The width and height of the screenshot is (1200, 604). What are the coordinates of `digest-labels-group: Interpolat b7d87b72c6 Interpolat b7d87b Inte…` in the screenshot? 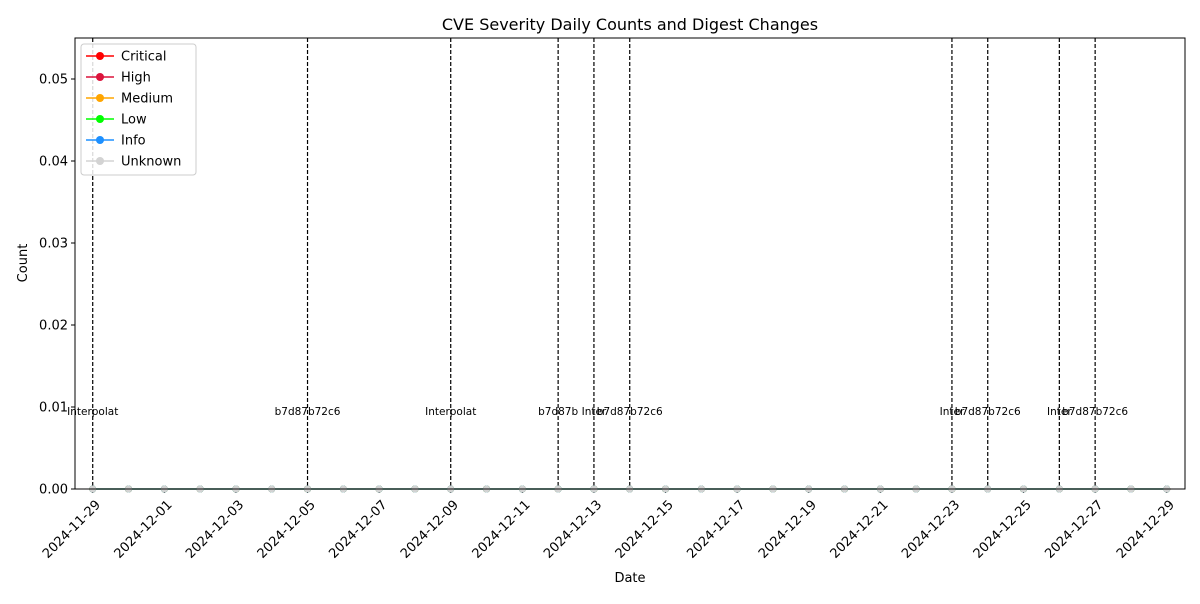 It's located at (597, 412).